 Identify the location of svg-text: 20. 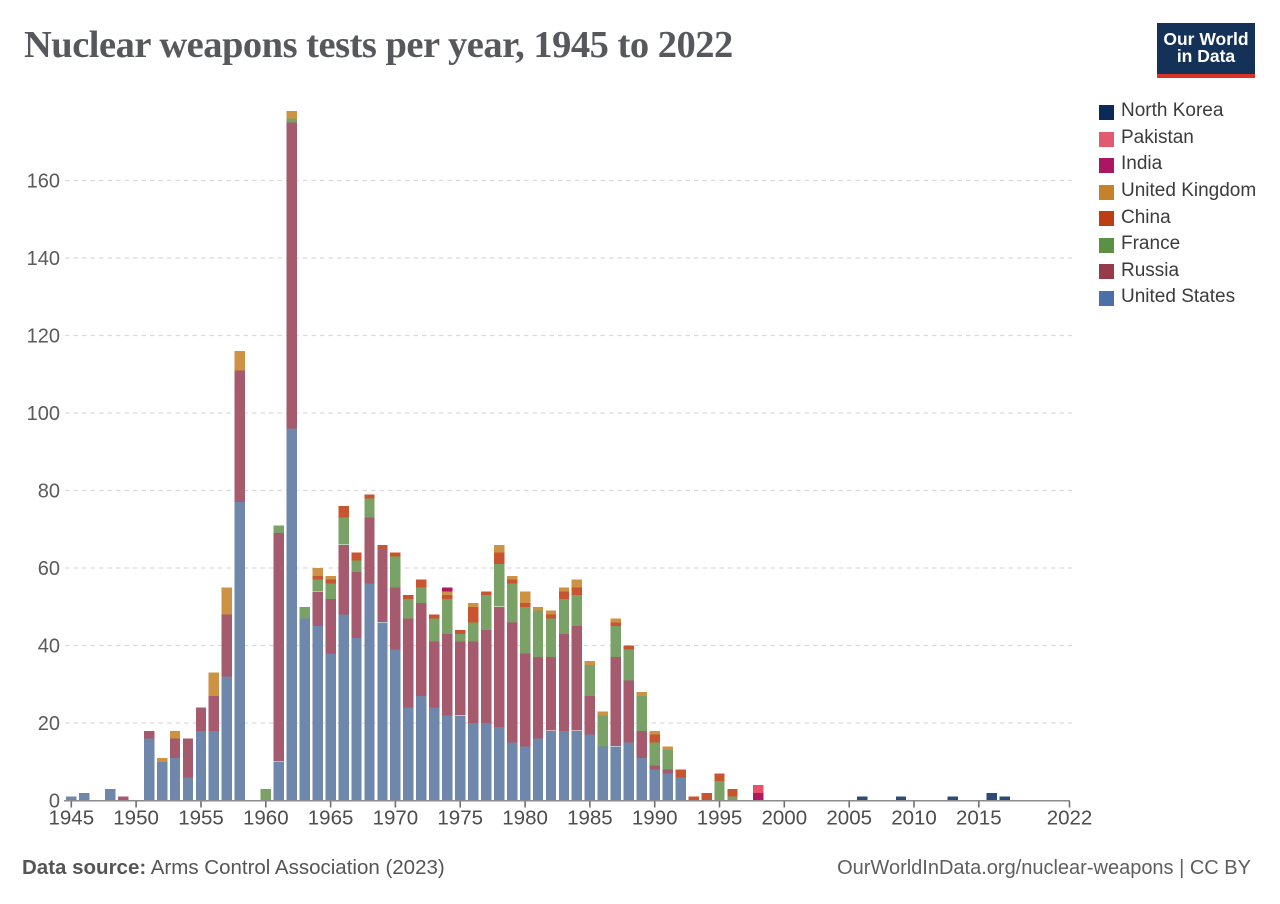
(49, 724).